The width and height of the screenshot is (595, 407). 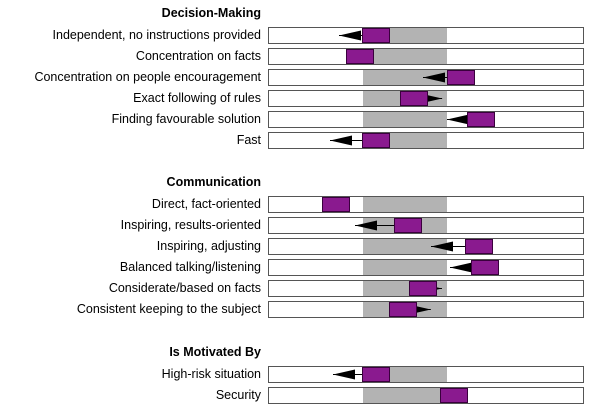 What do you see at coordinates (198, 56) in the screenshot?
I see `row-label: Concentration on facts` at bounding box center [198, 56].